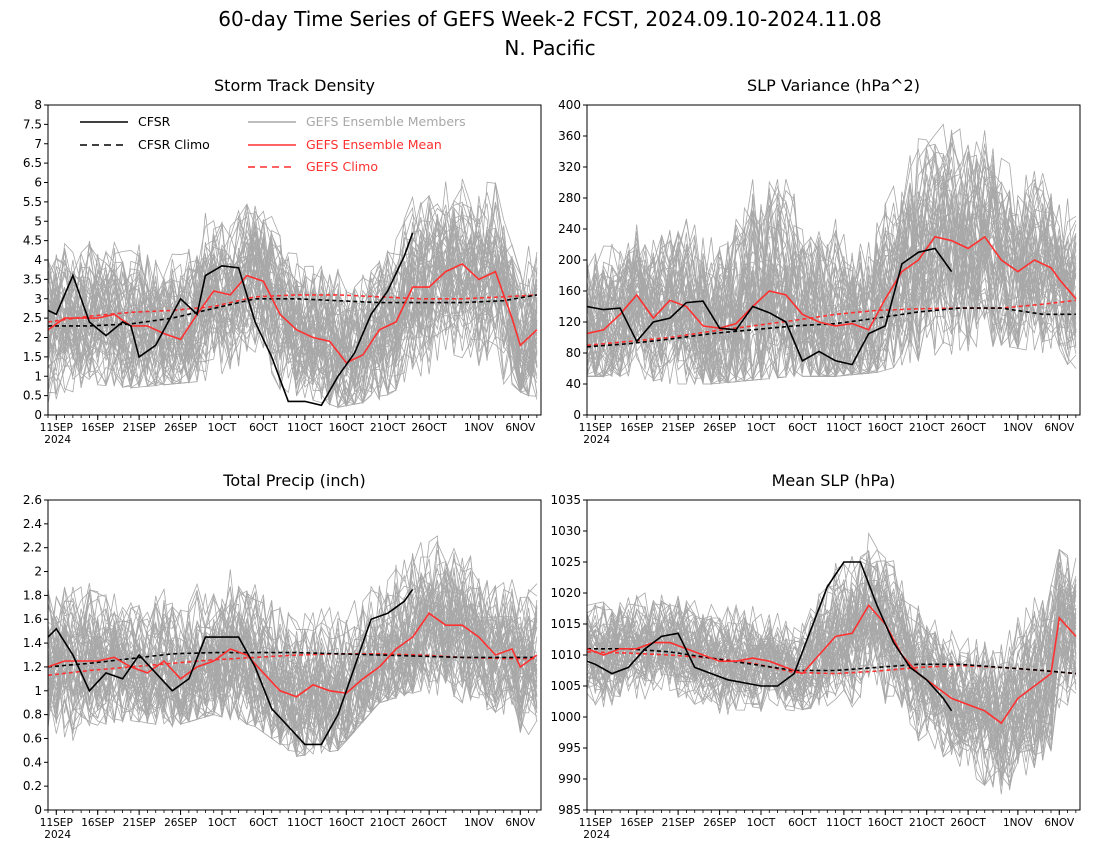 The width and height of the screenshot is (1100, 850). What do you see at coordinates (569, 291) in the screenshot?
I see `y-tick-label: 160` at bounding box center [569, 291].